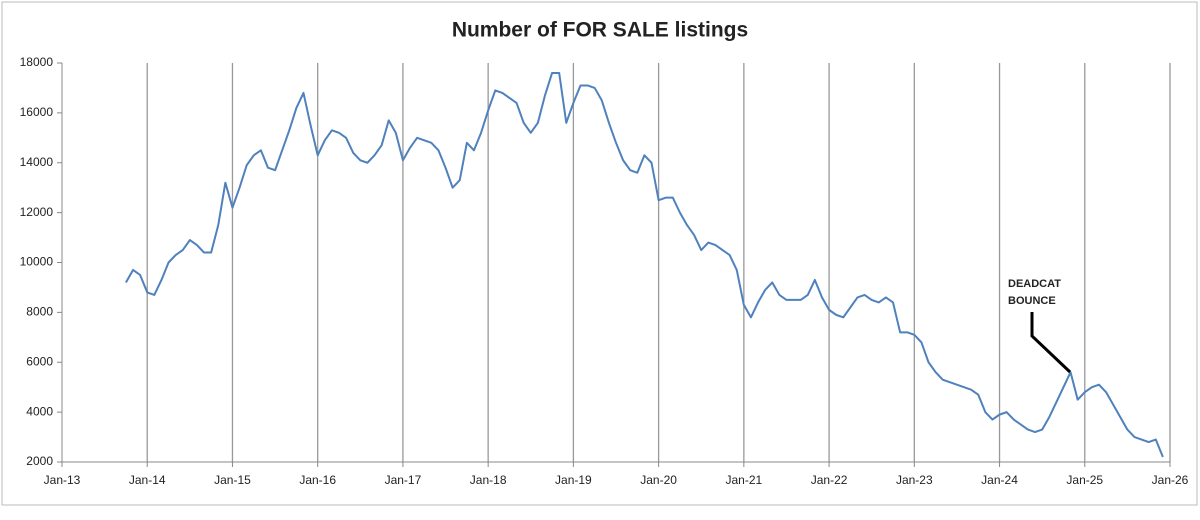 The width and height of the screenshot is (1200, 520). Describe the element at coordinates (39, 461) in the screenshot. I see `y-tick-label: 2000` at that location.